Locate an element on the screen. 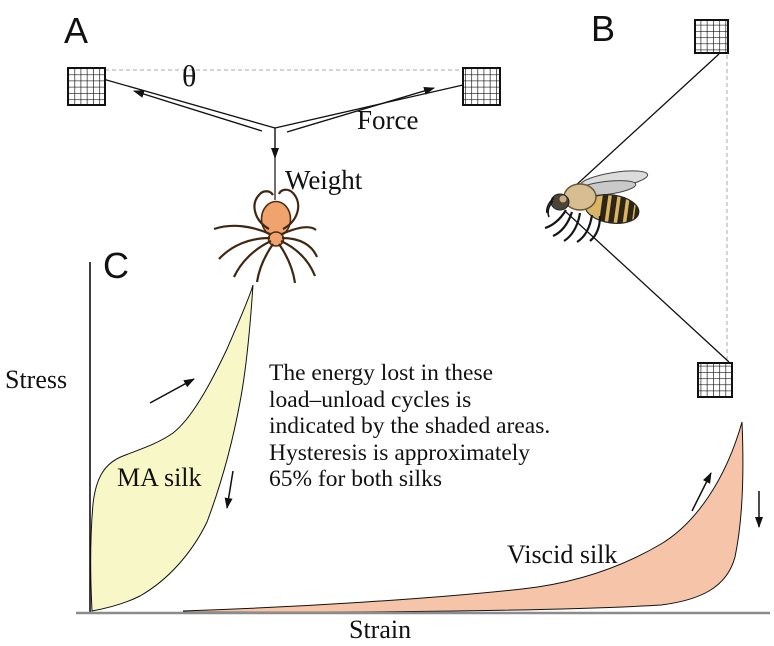 This screenshot has width=774, height=646. annotation-line: indicated by the shaded areas. is located at coordinates (410, 426).